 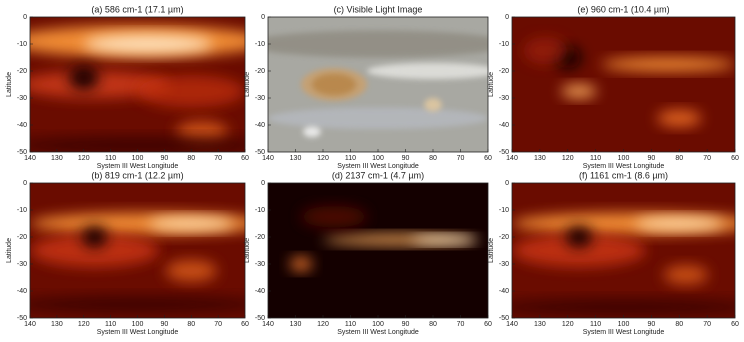 I want to click on panel-title: (a) 586 cm-1 (17.1 µm), so click(x=137, y=9).